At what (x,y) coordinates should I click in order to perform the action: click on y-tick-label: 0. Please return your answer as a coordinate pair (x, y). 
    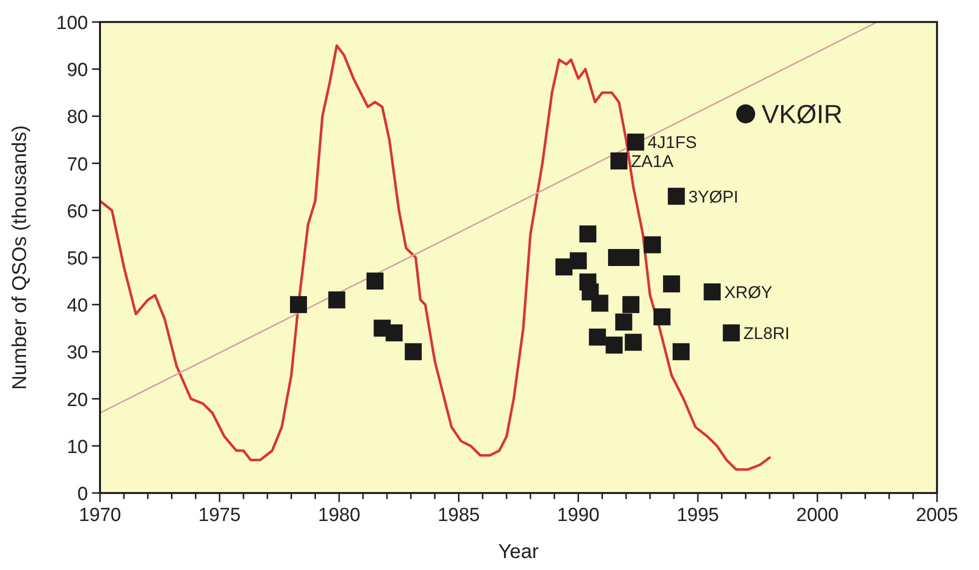
    Looking at the image, I should click on (82, 494).